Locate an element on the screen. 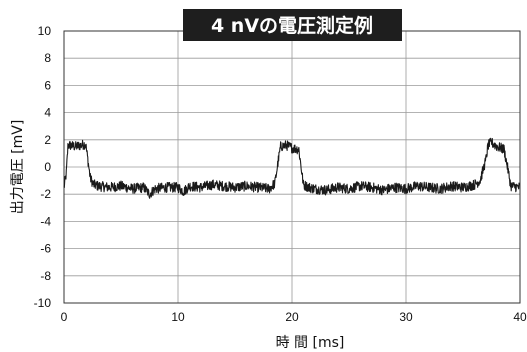 This screenshot has height=352, width=527. x-tick-labels: 0 10 20 30 40 is located at coordinates (294, 317).